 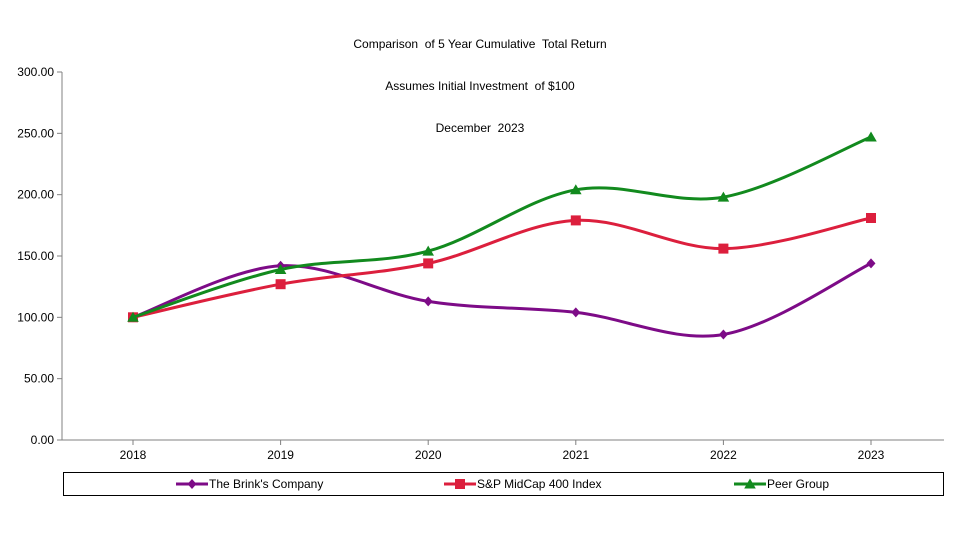 I want to click on legend-item-brinks: The Brink's Company, so click(x=249, y=484).